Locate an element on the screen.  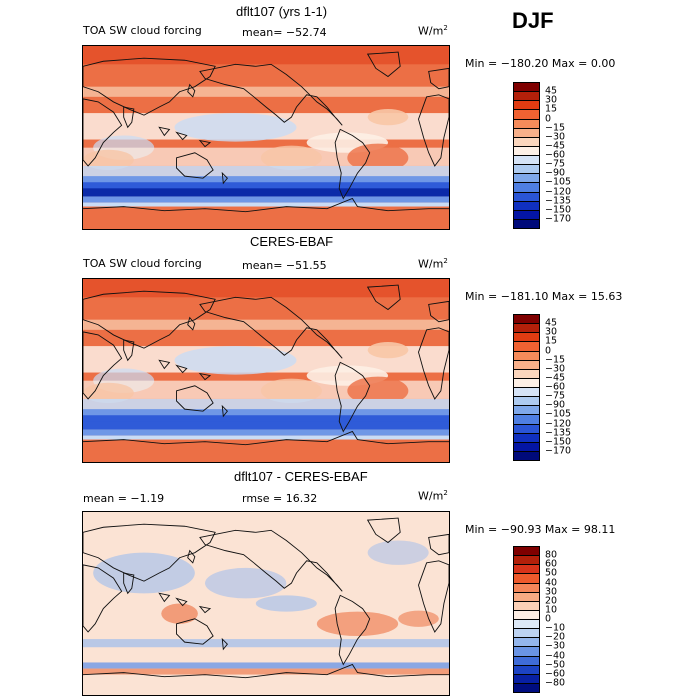
panel2-map is located at coordinates (266, 370).